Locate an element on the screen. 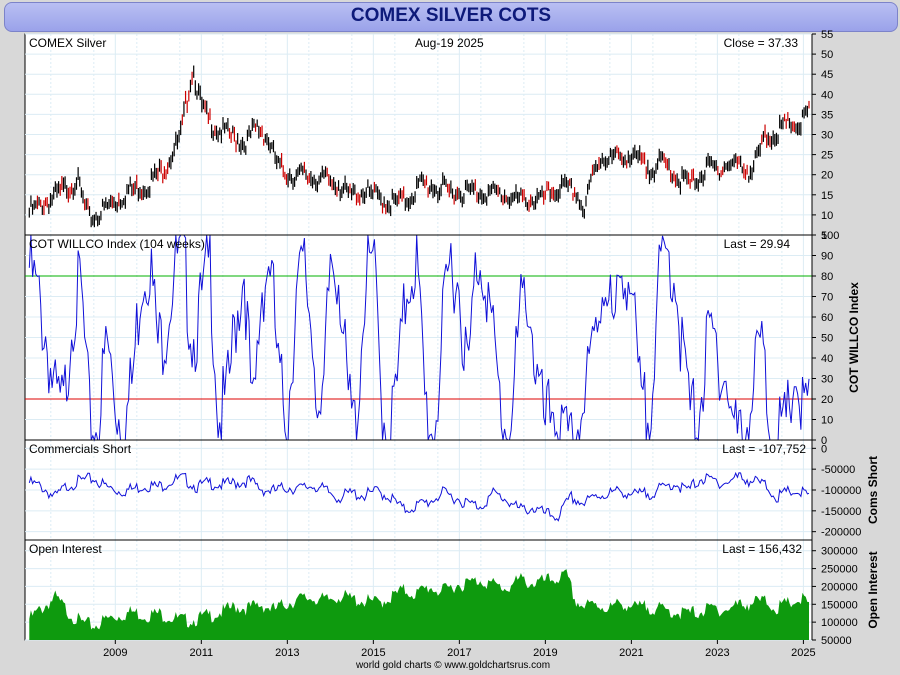 This screenshot has width=900, height=675. x-tick-label: 2013 is located at coordinates (287, 653).